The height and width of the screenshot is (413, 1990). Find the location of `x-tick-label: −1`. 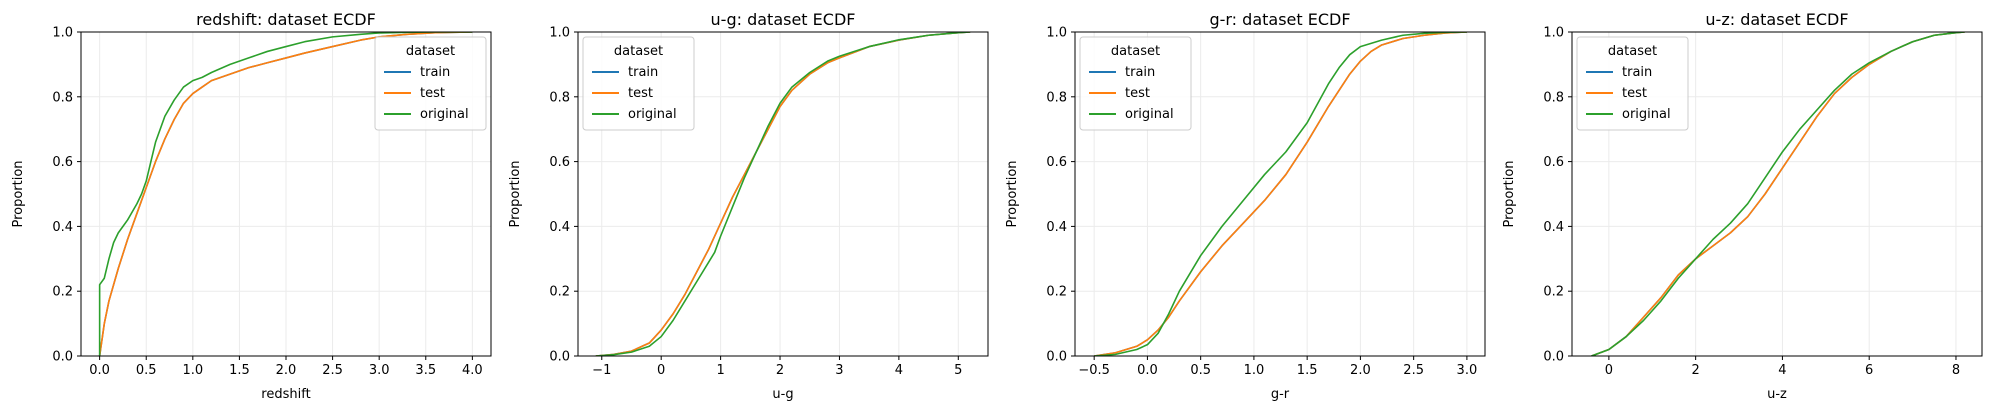

x-tick-label: −1 is located at coordinates (601, 370).